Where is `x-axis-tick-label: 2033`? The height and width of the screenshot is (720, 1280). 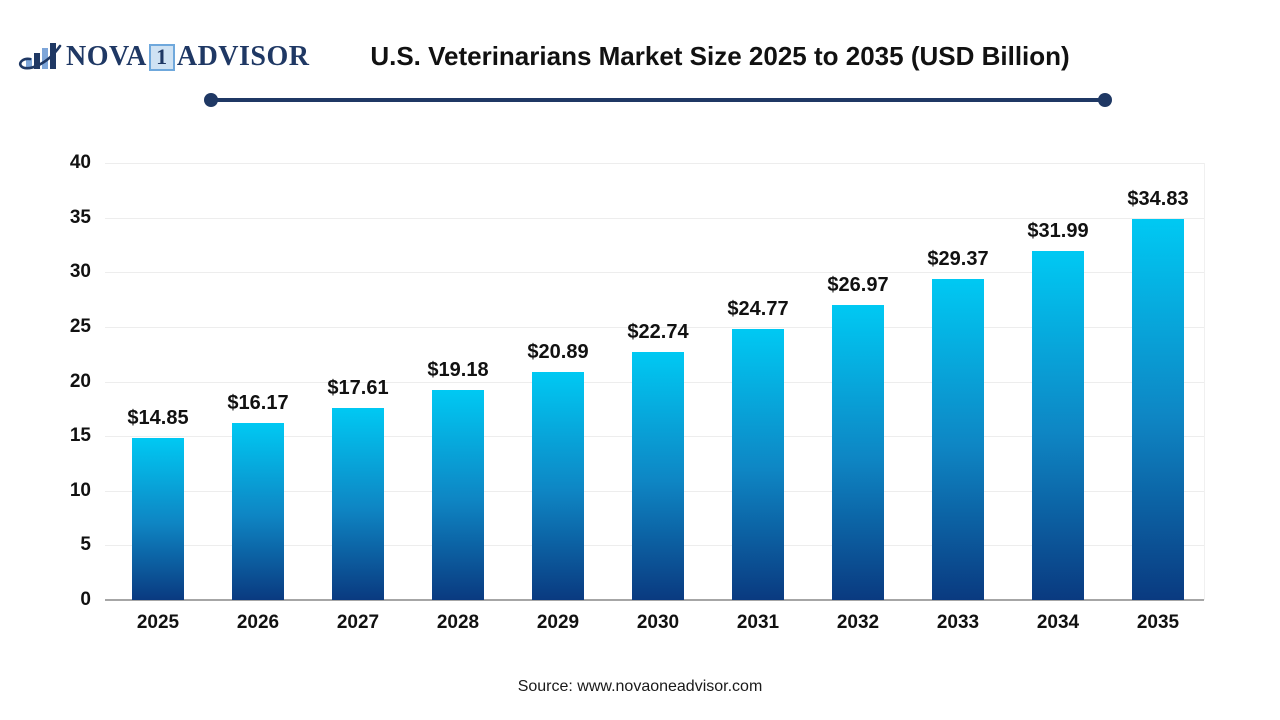 x-axis-tick-label: 2033 is located at coordinates (958, 622).